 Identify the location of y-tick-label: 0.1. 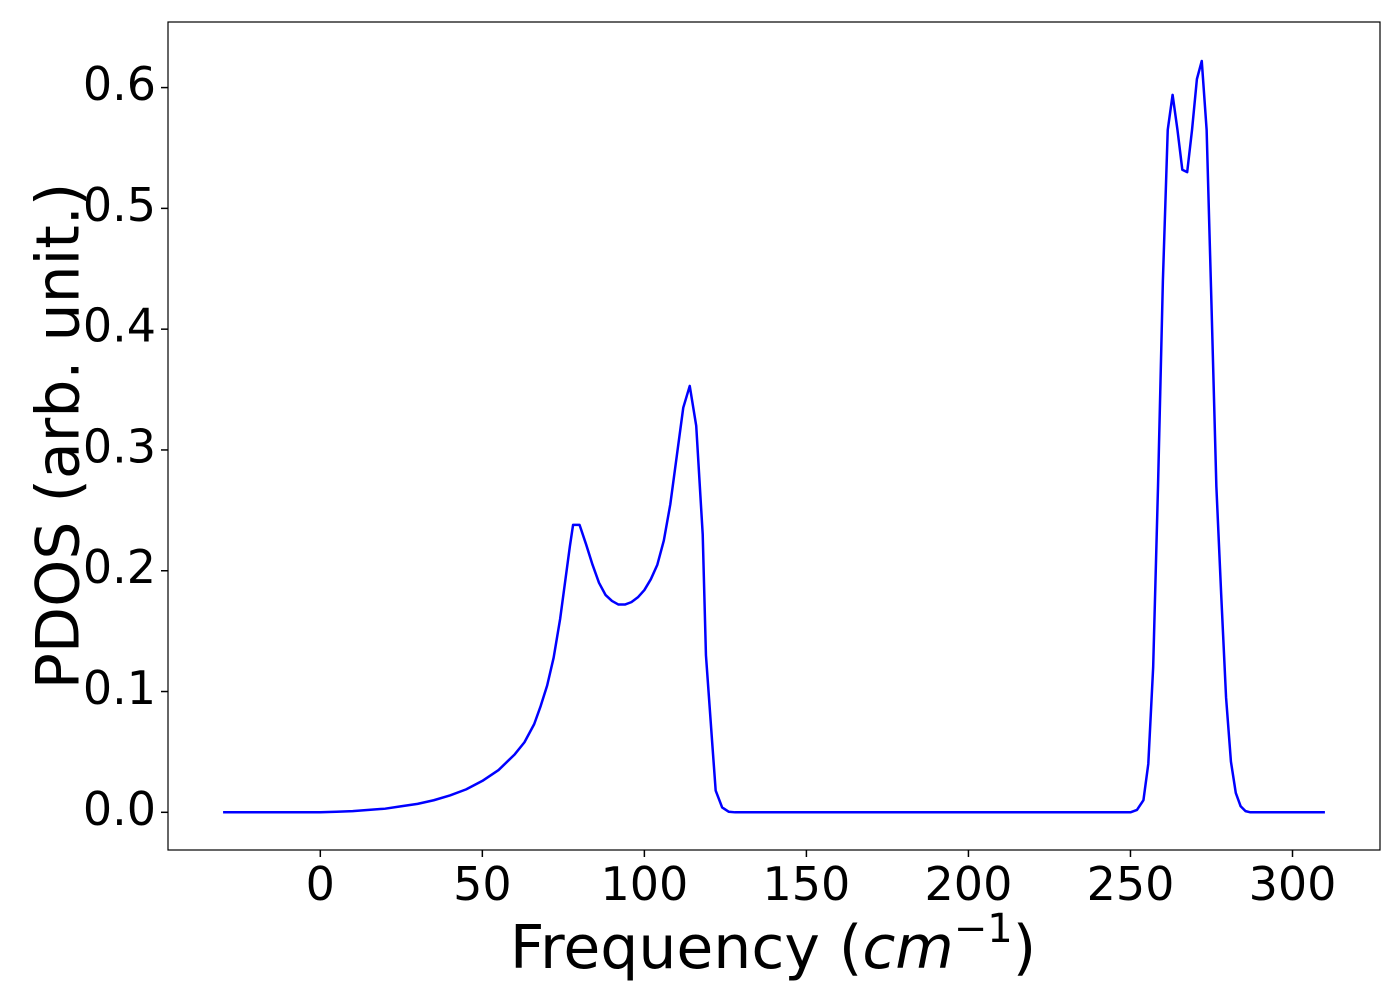
(119, 688).